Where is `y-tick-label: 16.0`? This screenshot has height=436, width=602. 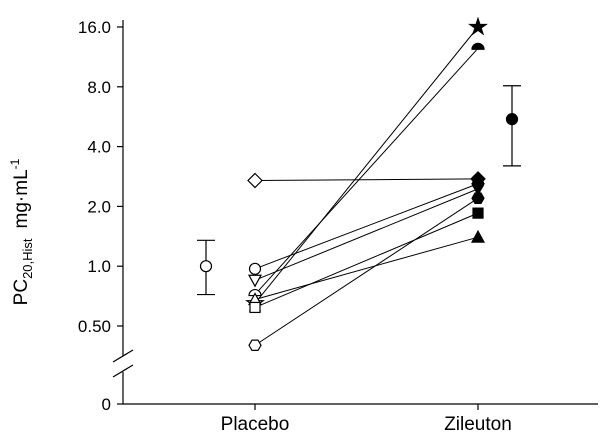
y-tick-label: 16.0 is located at coordinates (94, 27).